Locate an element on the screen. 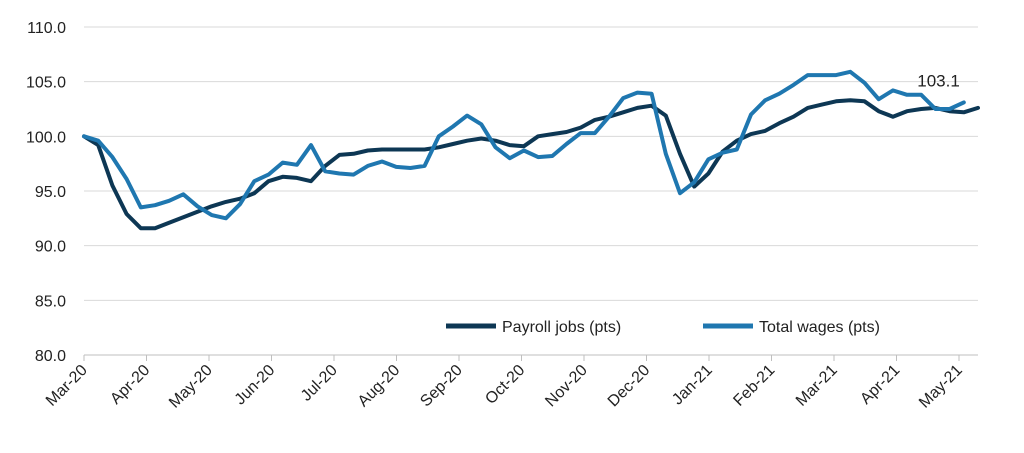 This screenshot has height=453, width=1024. data-labels: 103.1 is located at coordinates (938, 80).